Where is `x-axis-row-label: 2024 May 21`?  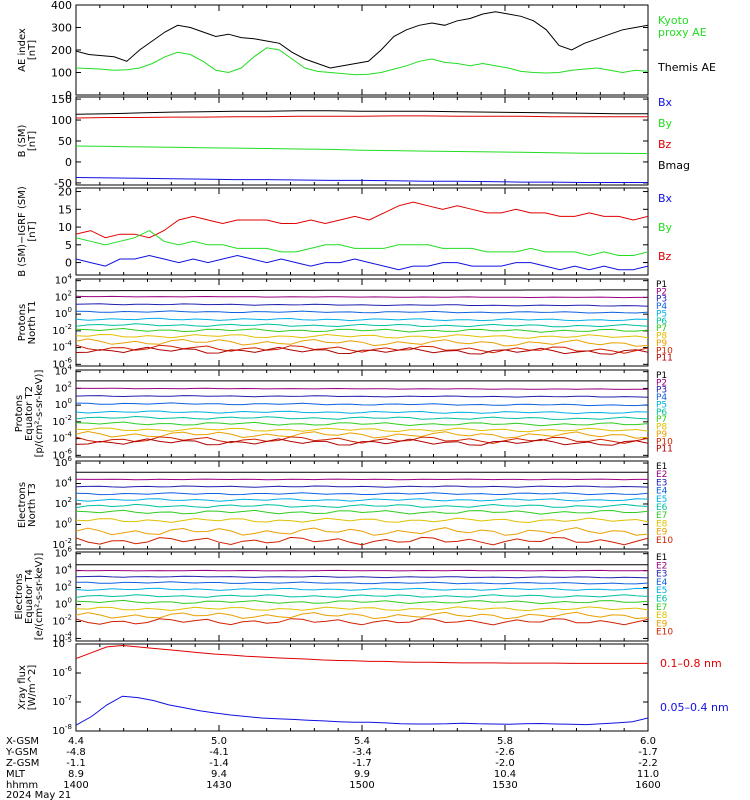
x-axis-row-label: 2024 May 21 is located at coordinates (38, 795).